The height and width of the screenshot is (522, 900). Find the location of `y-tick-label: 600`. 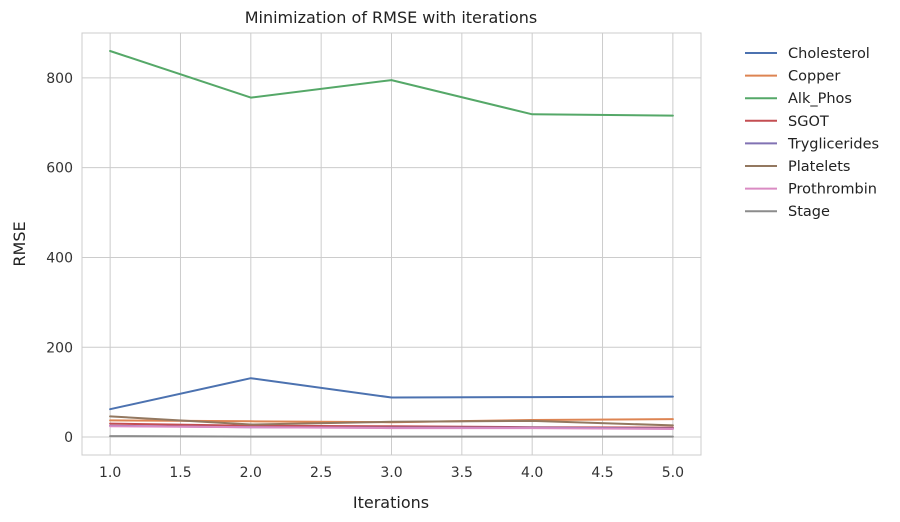

y-tick-label: 600 is located at coordinates (59, 169).